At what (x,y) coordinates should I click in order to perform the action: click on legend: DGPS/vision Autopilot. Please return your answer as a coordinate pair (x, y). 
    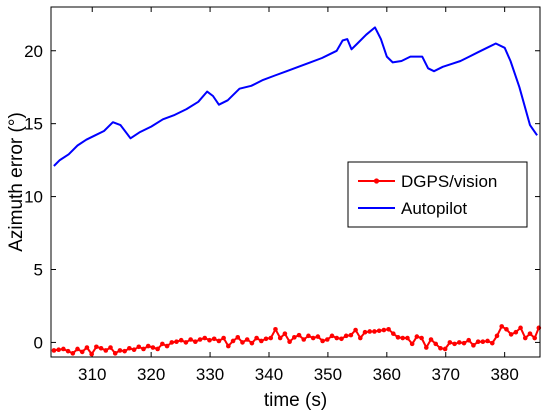
    Looking at the image, I should click on (437, 194).